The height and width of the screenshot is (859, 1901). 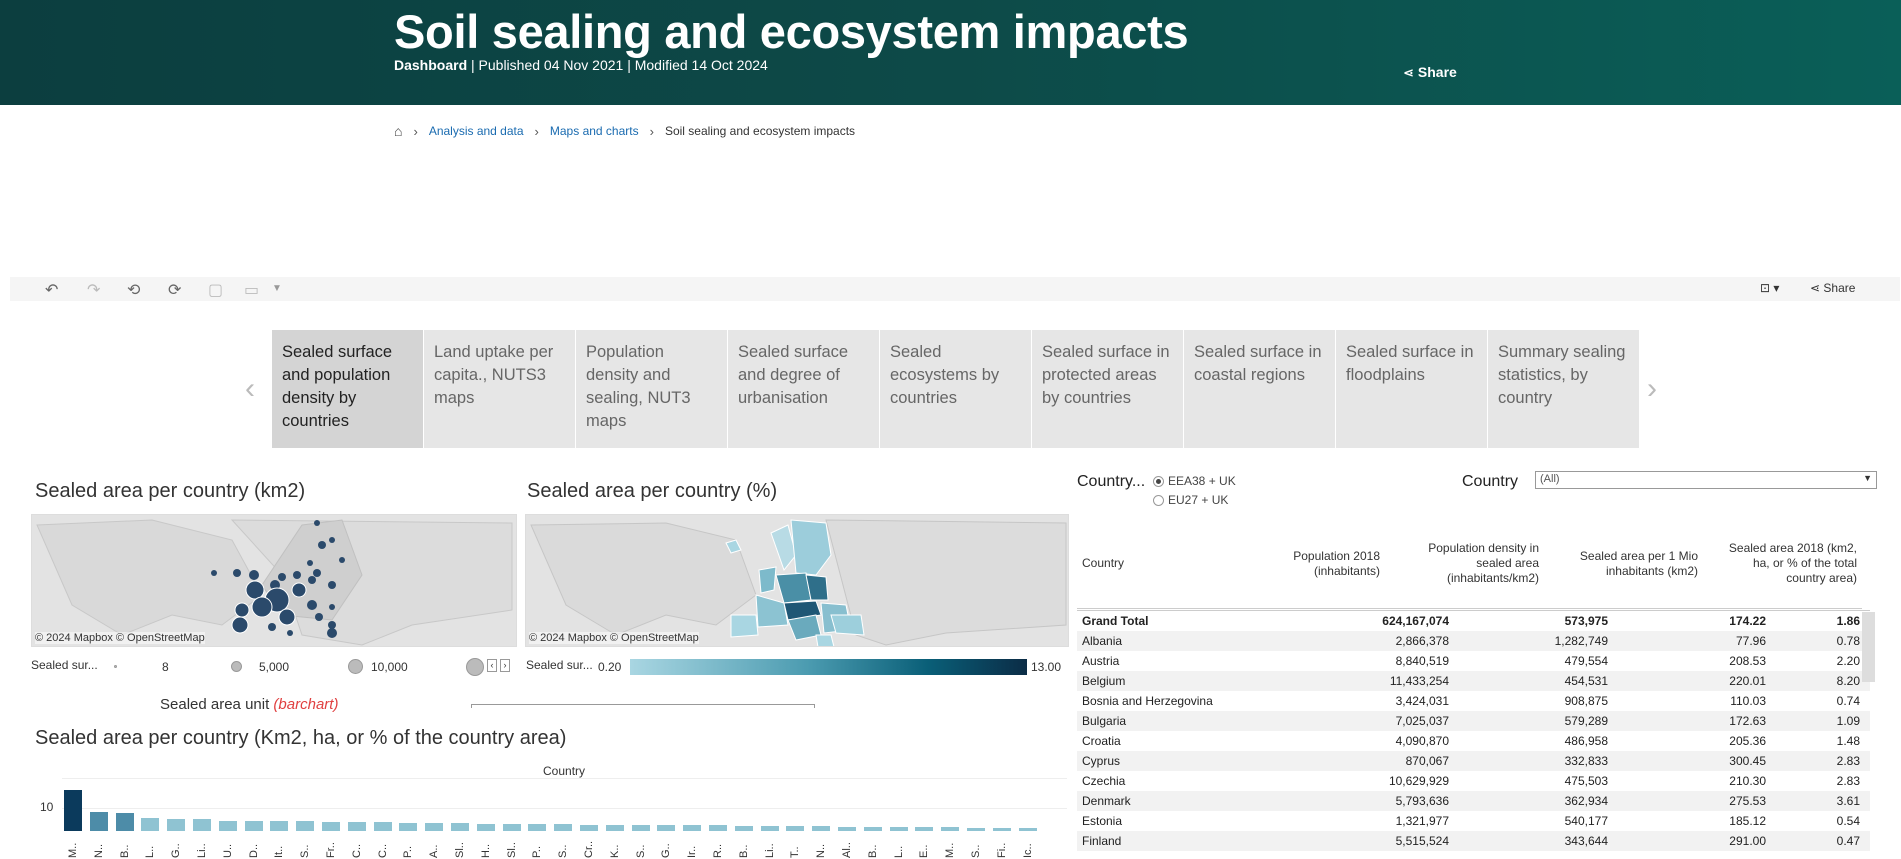 I want to click on tab-summary: Summary sealing statistics, by country, so click(x=1563, y=389).